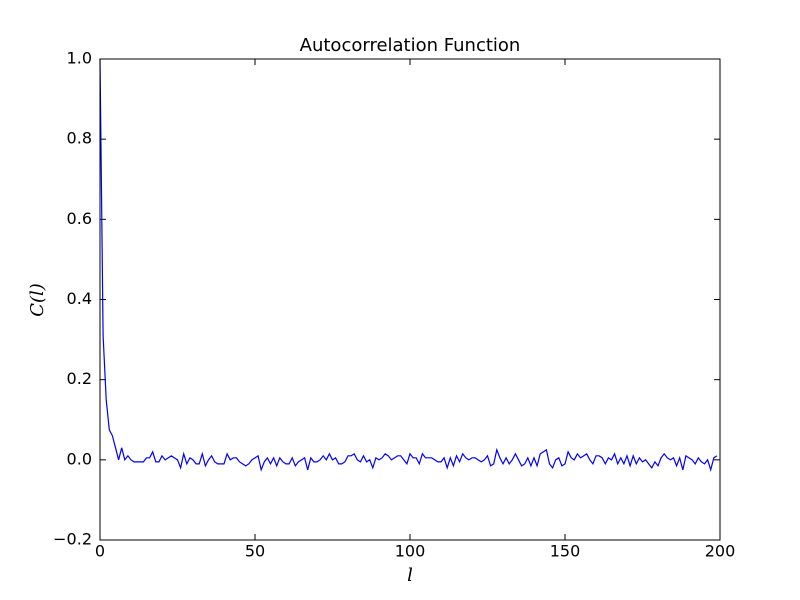 The image size is (800, 600). What do you see at coordinates (79, 138) in the screenshot?
I see `y-tick-label: 0.8` at bounding box center [79, 138].